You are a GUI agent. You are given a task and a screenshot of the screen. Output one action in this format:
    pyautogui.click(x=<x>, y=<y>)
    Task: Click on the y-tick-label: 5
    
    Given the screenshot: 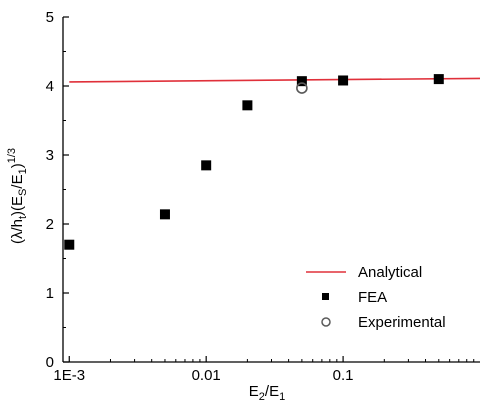 What is the action you would take?
    pyautogui.click(x=50, y=17)
    